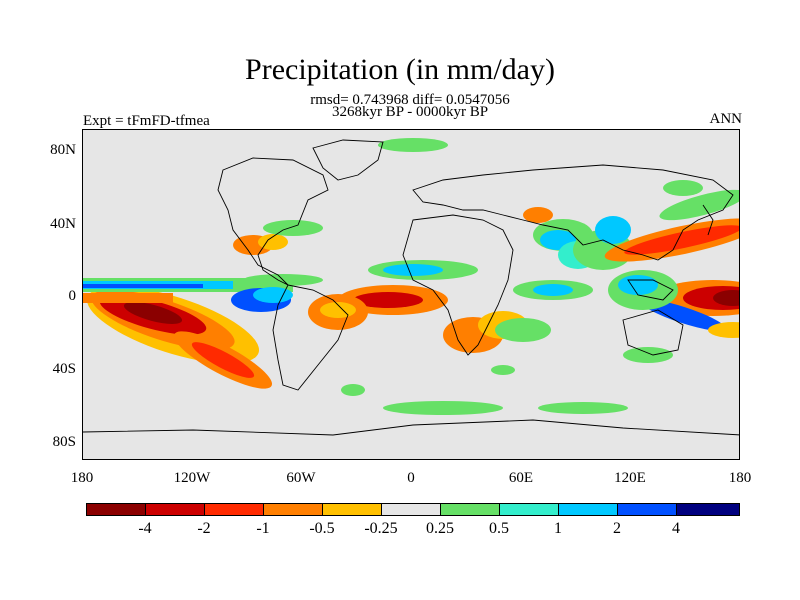  Describe the element at coordinates (558, 528) in the screenshot. I see `colorbar-label: 1` at that location.